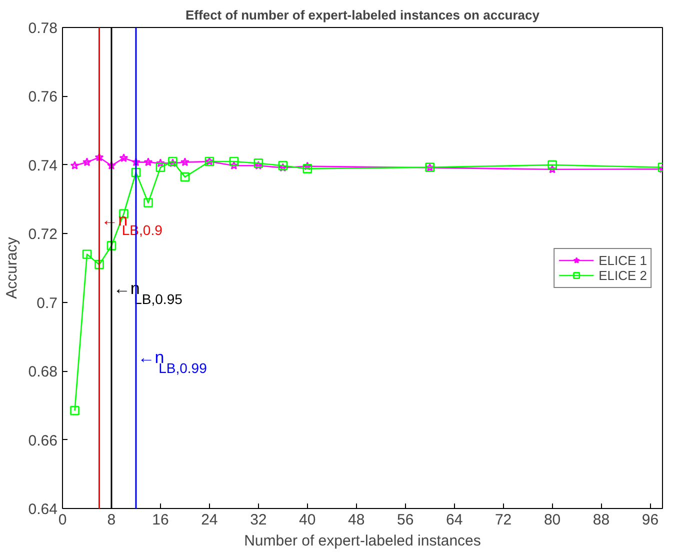 This screenshot has width=678, height=558. I want to click on y-tick-label: 0.74, so click(43, 165).